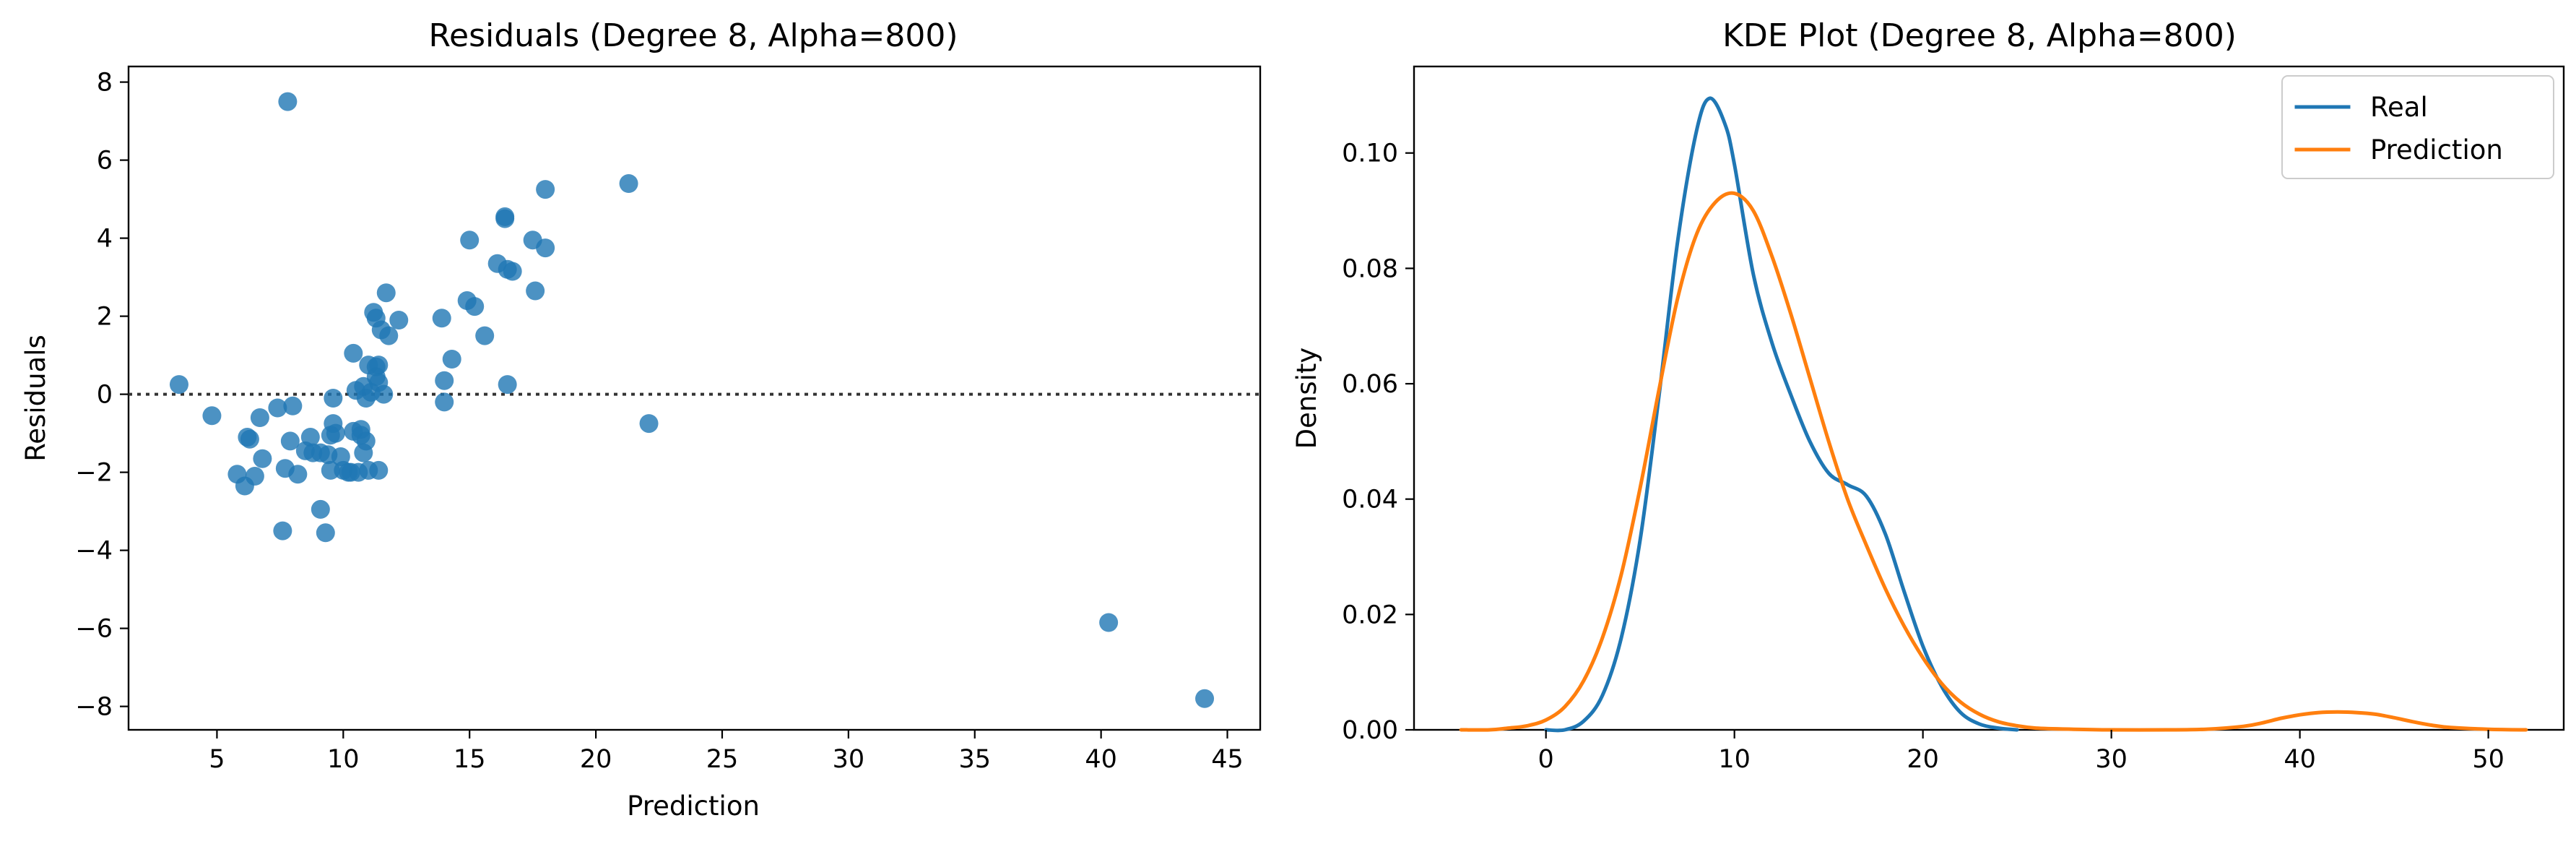  Describe the element at coordinates (1370, 154) in the screenshot. I see `kde-y-tick-label-5: 0.10` at that location.